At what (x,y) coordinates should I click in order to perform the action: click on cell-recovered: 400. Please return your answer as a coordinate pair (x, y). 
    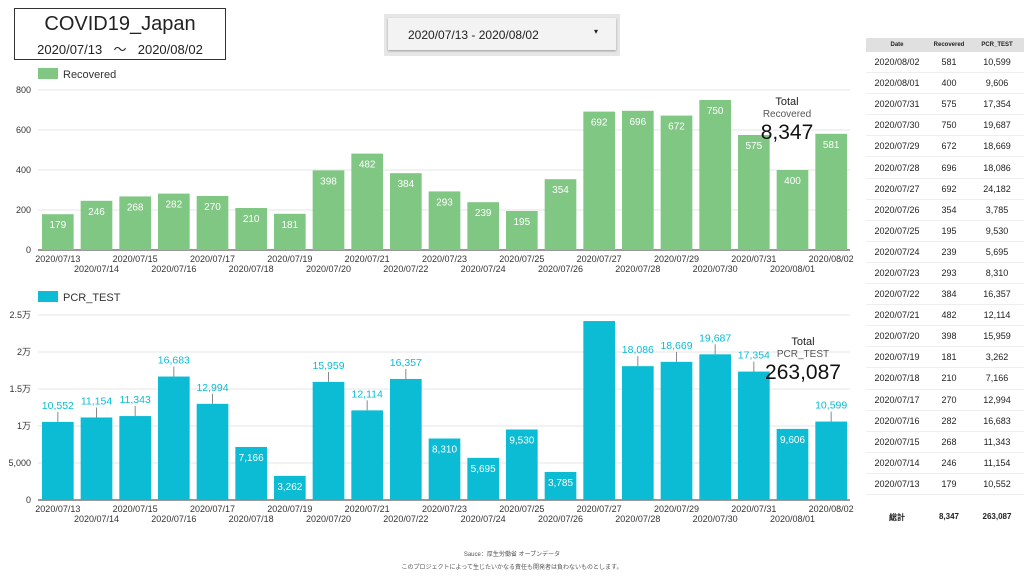
    Looking at the image, I should click on (949, 83).